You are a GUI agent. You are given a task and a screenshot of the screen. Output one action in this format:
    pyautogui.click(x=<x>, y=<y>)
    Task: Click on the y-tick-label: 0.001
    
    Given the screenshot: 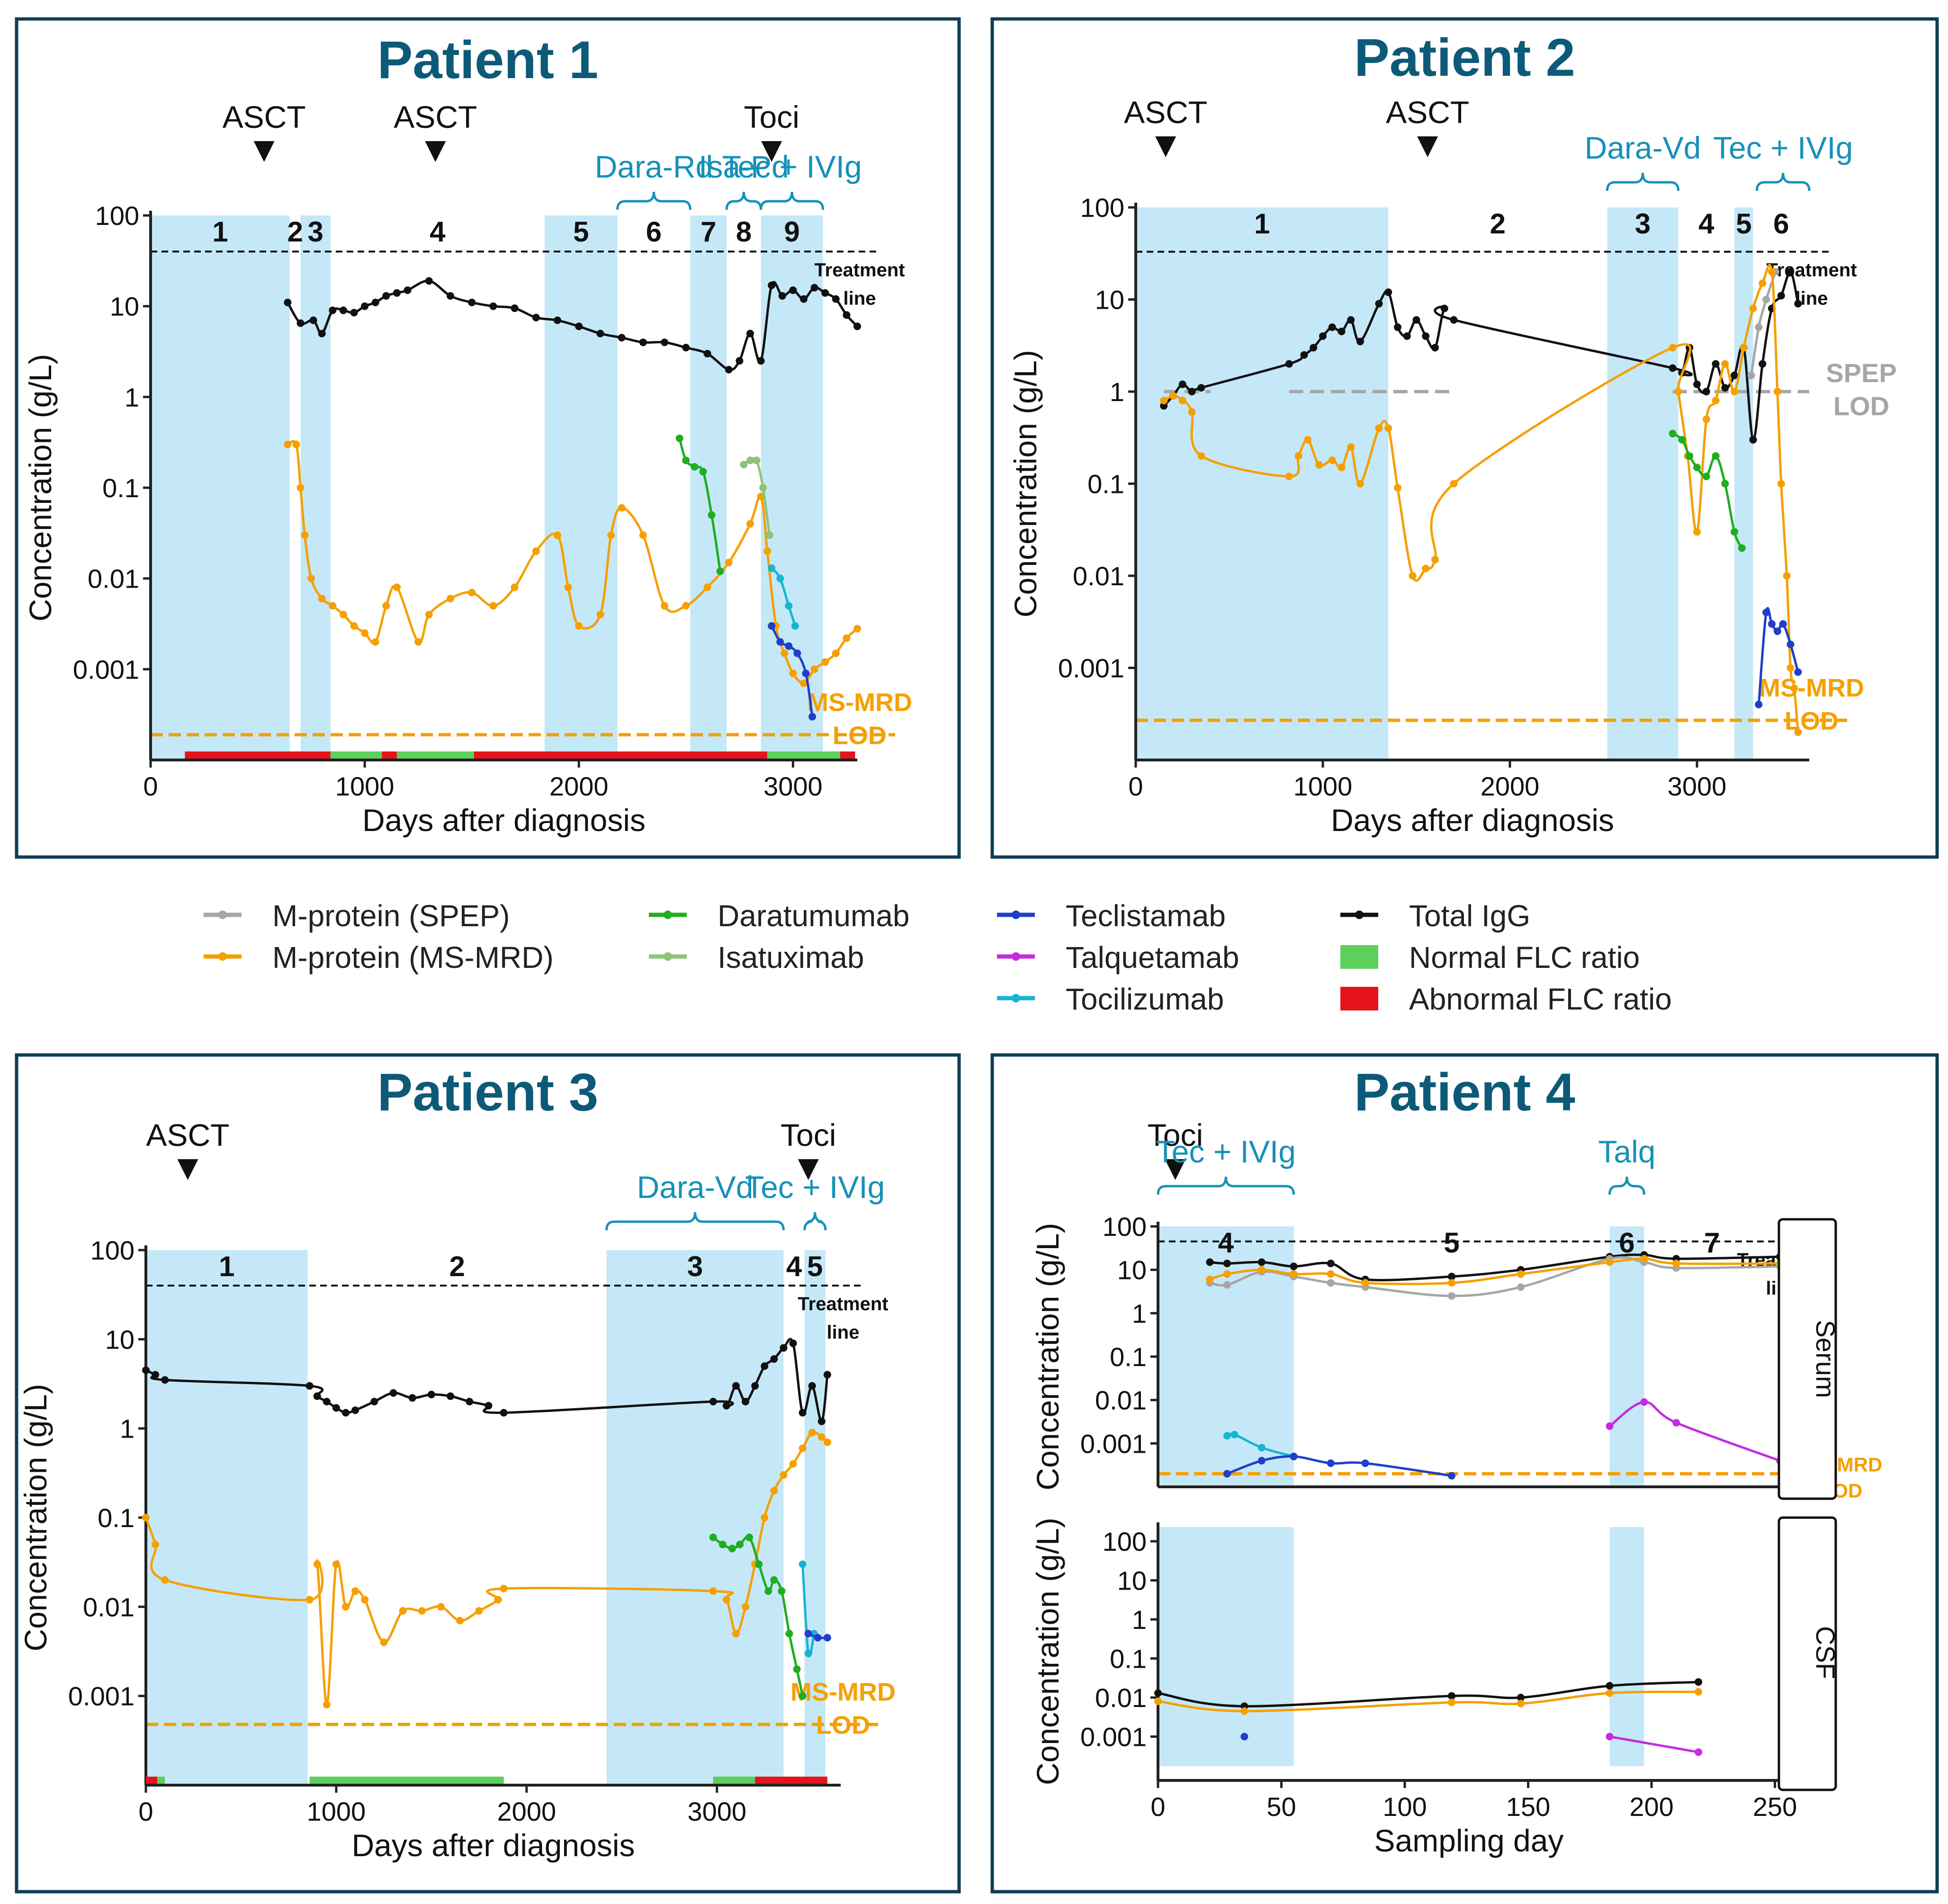 What is the action you would take?
    pyautogui.click(x=101, y=1696)
    